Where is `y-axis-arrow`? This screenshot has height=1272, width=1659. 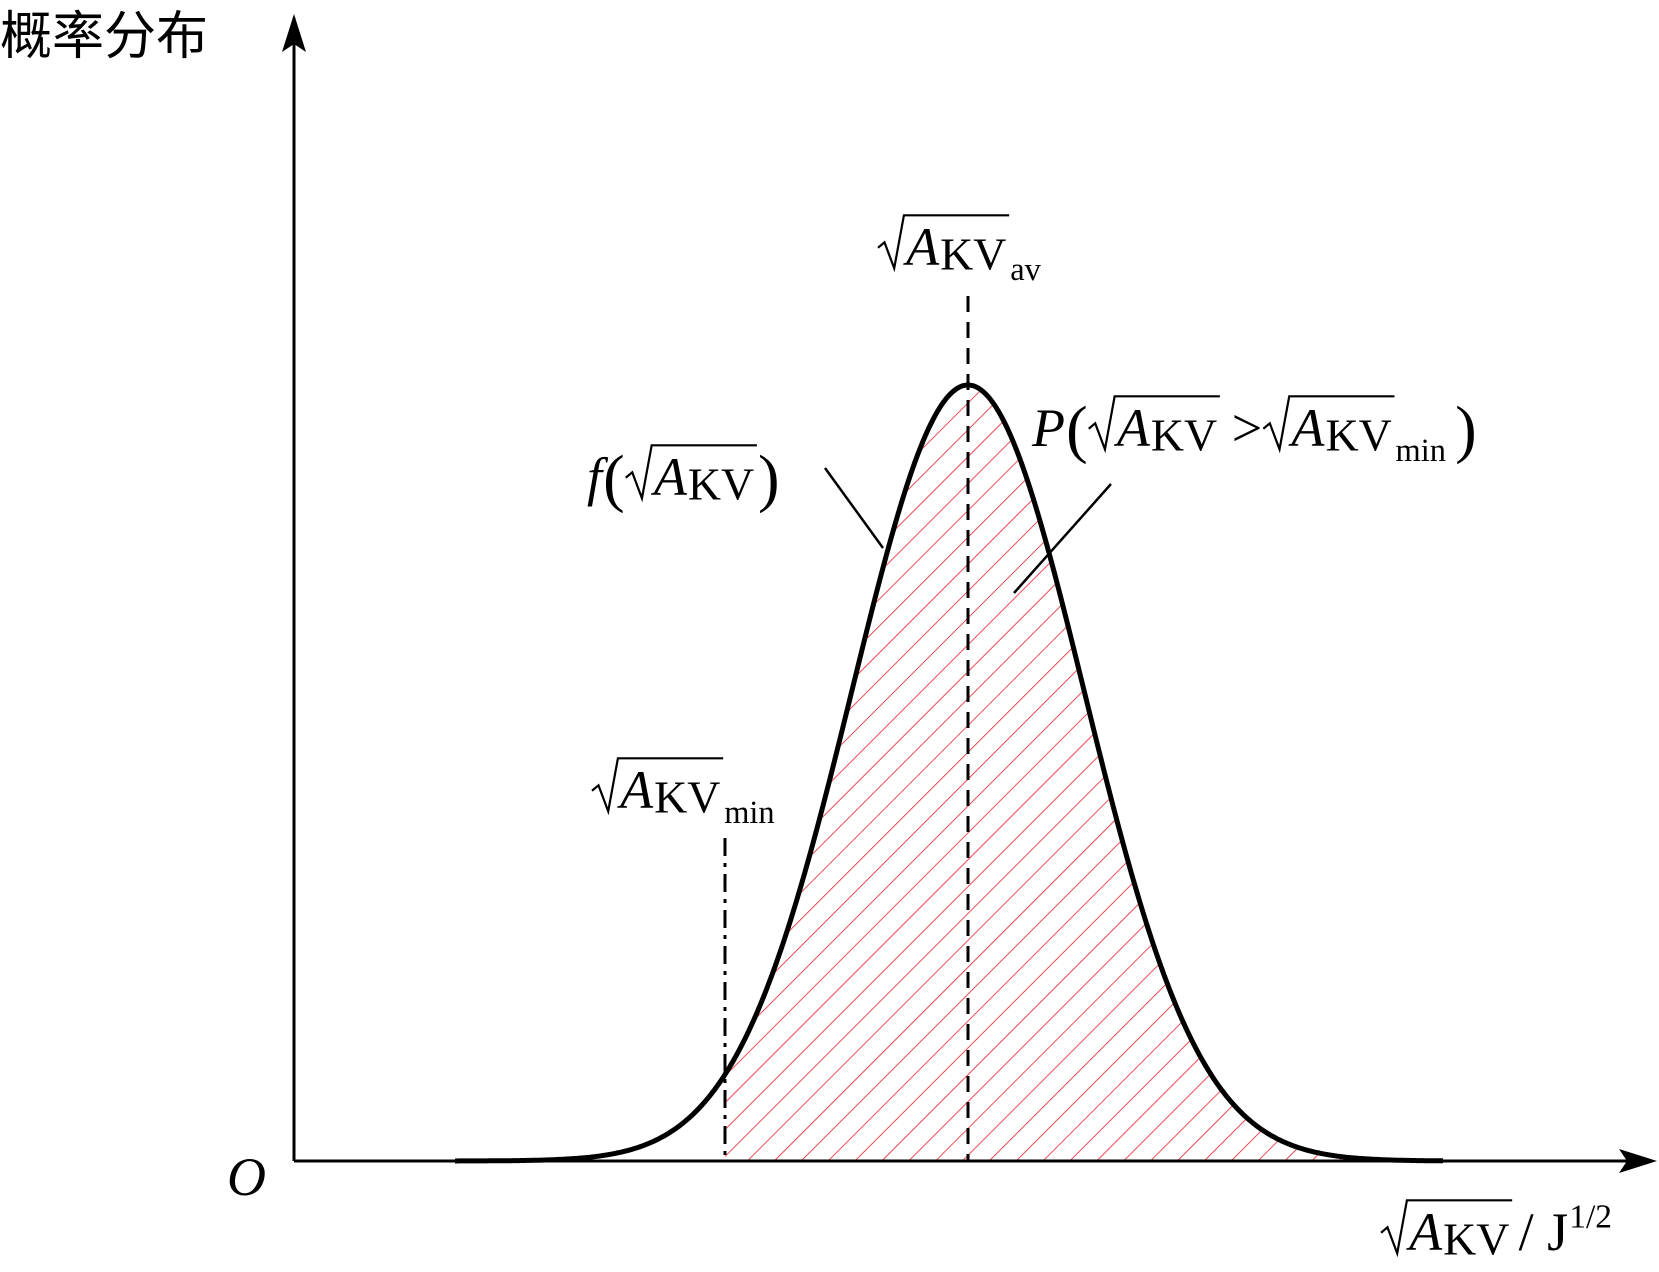 y-axis-arrow is located at coordinates (294, 33).